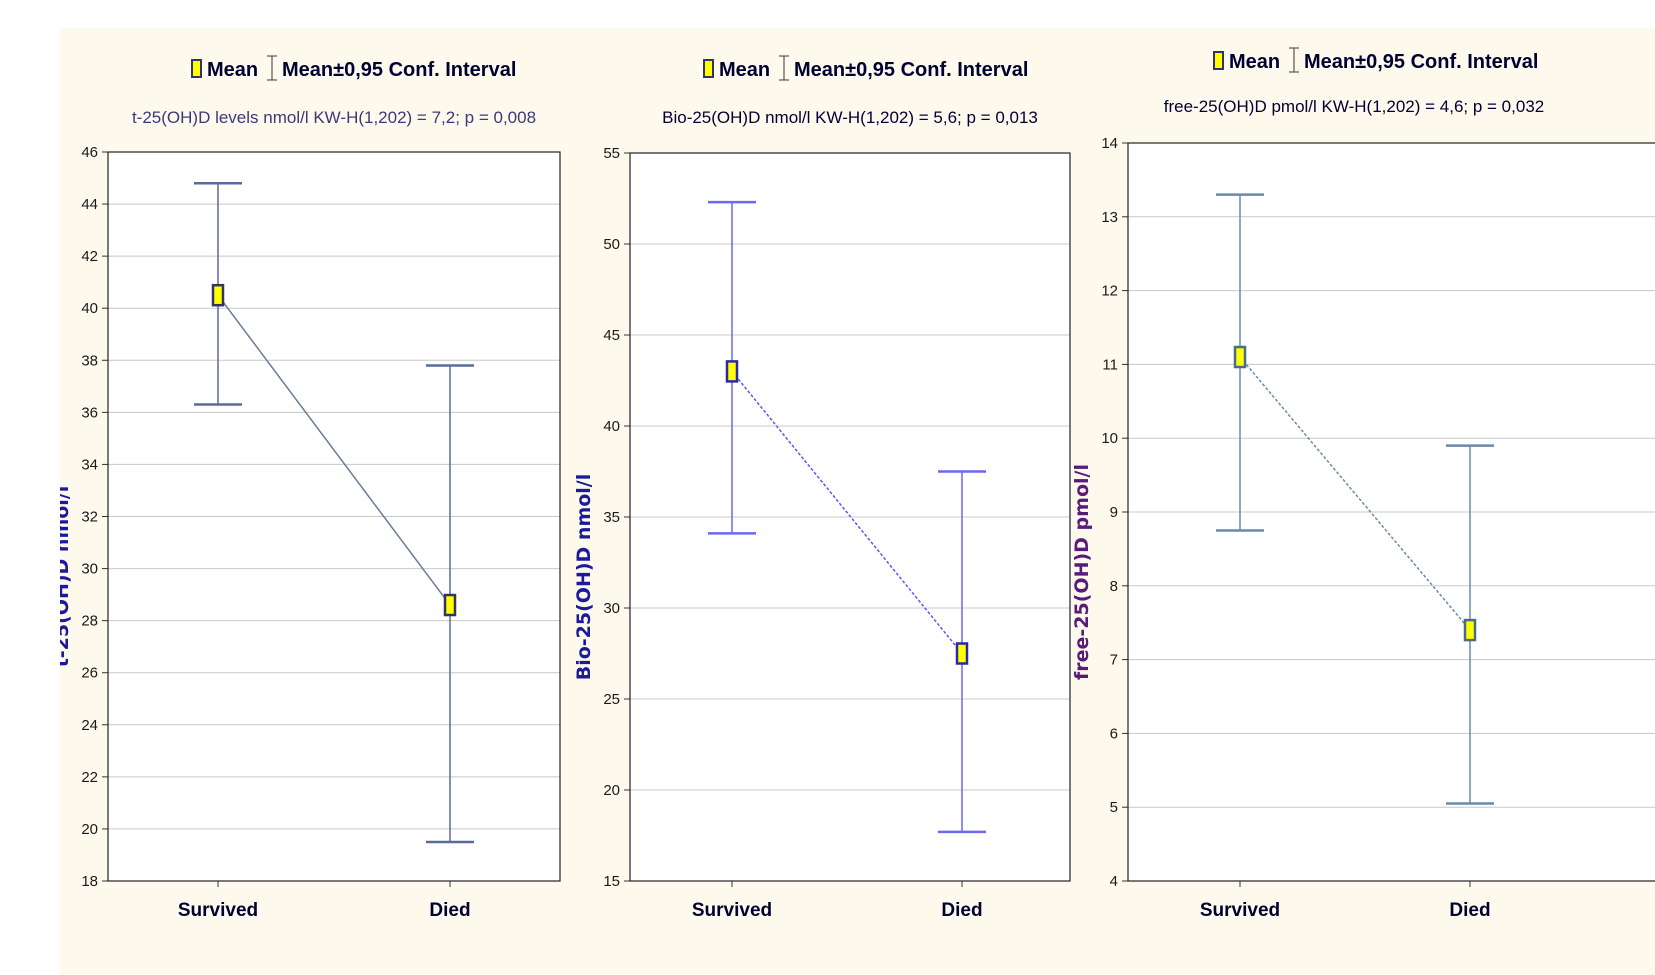 The image size is (1655, 975). I want to click on y-axis-label: free-25(OH)D pmol/l, so click(1082, 572).